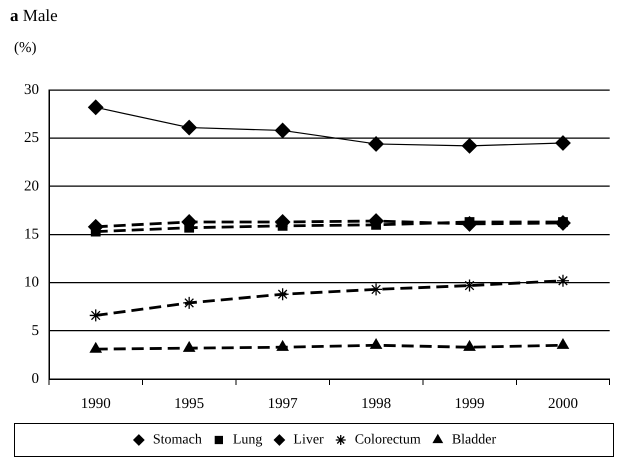  What do you see at coordinates (31, 186) in the screenshot?
I see `y-tick-label: 20` at bounding box center [31, 186].